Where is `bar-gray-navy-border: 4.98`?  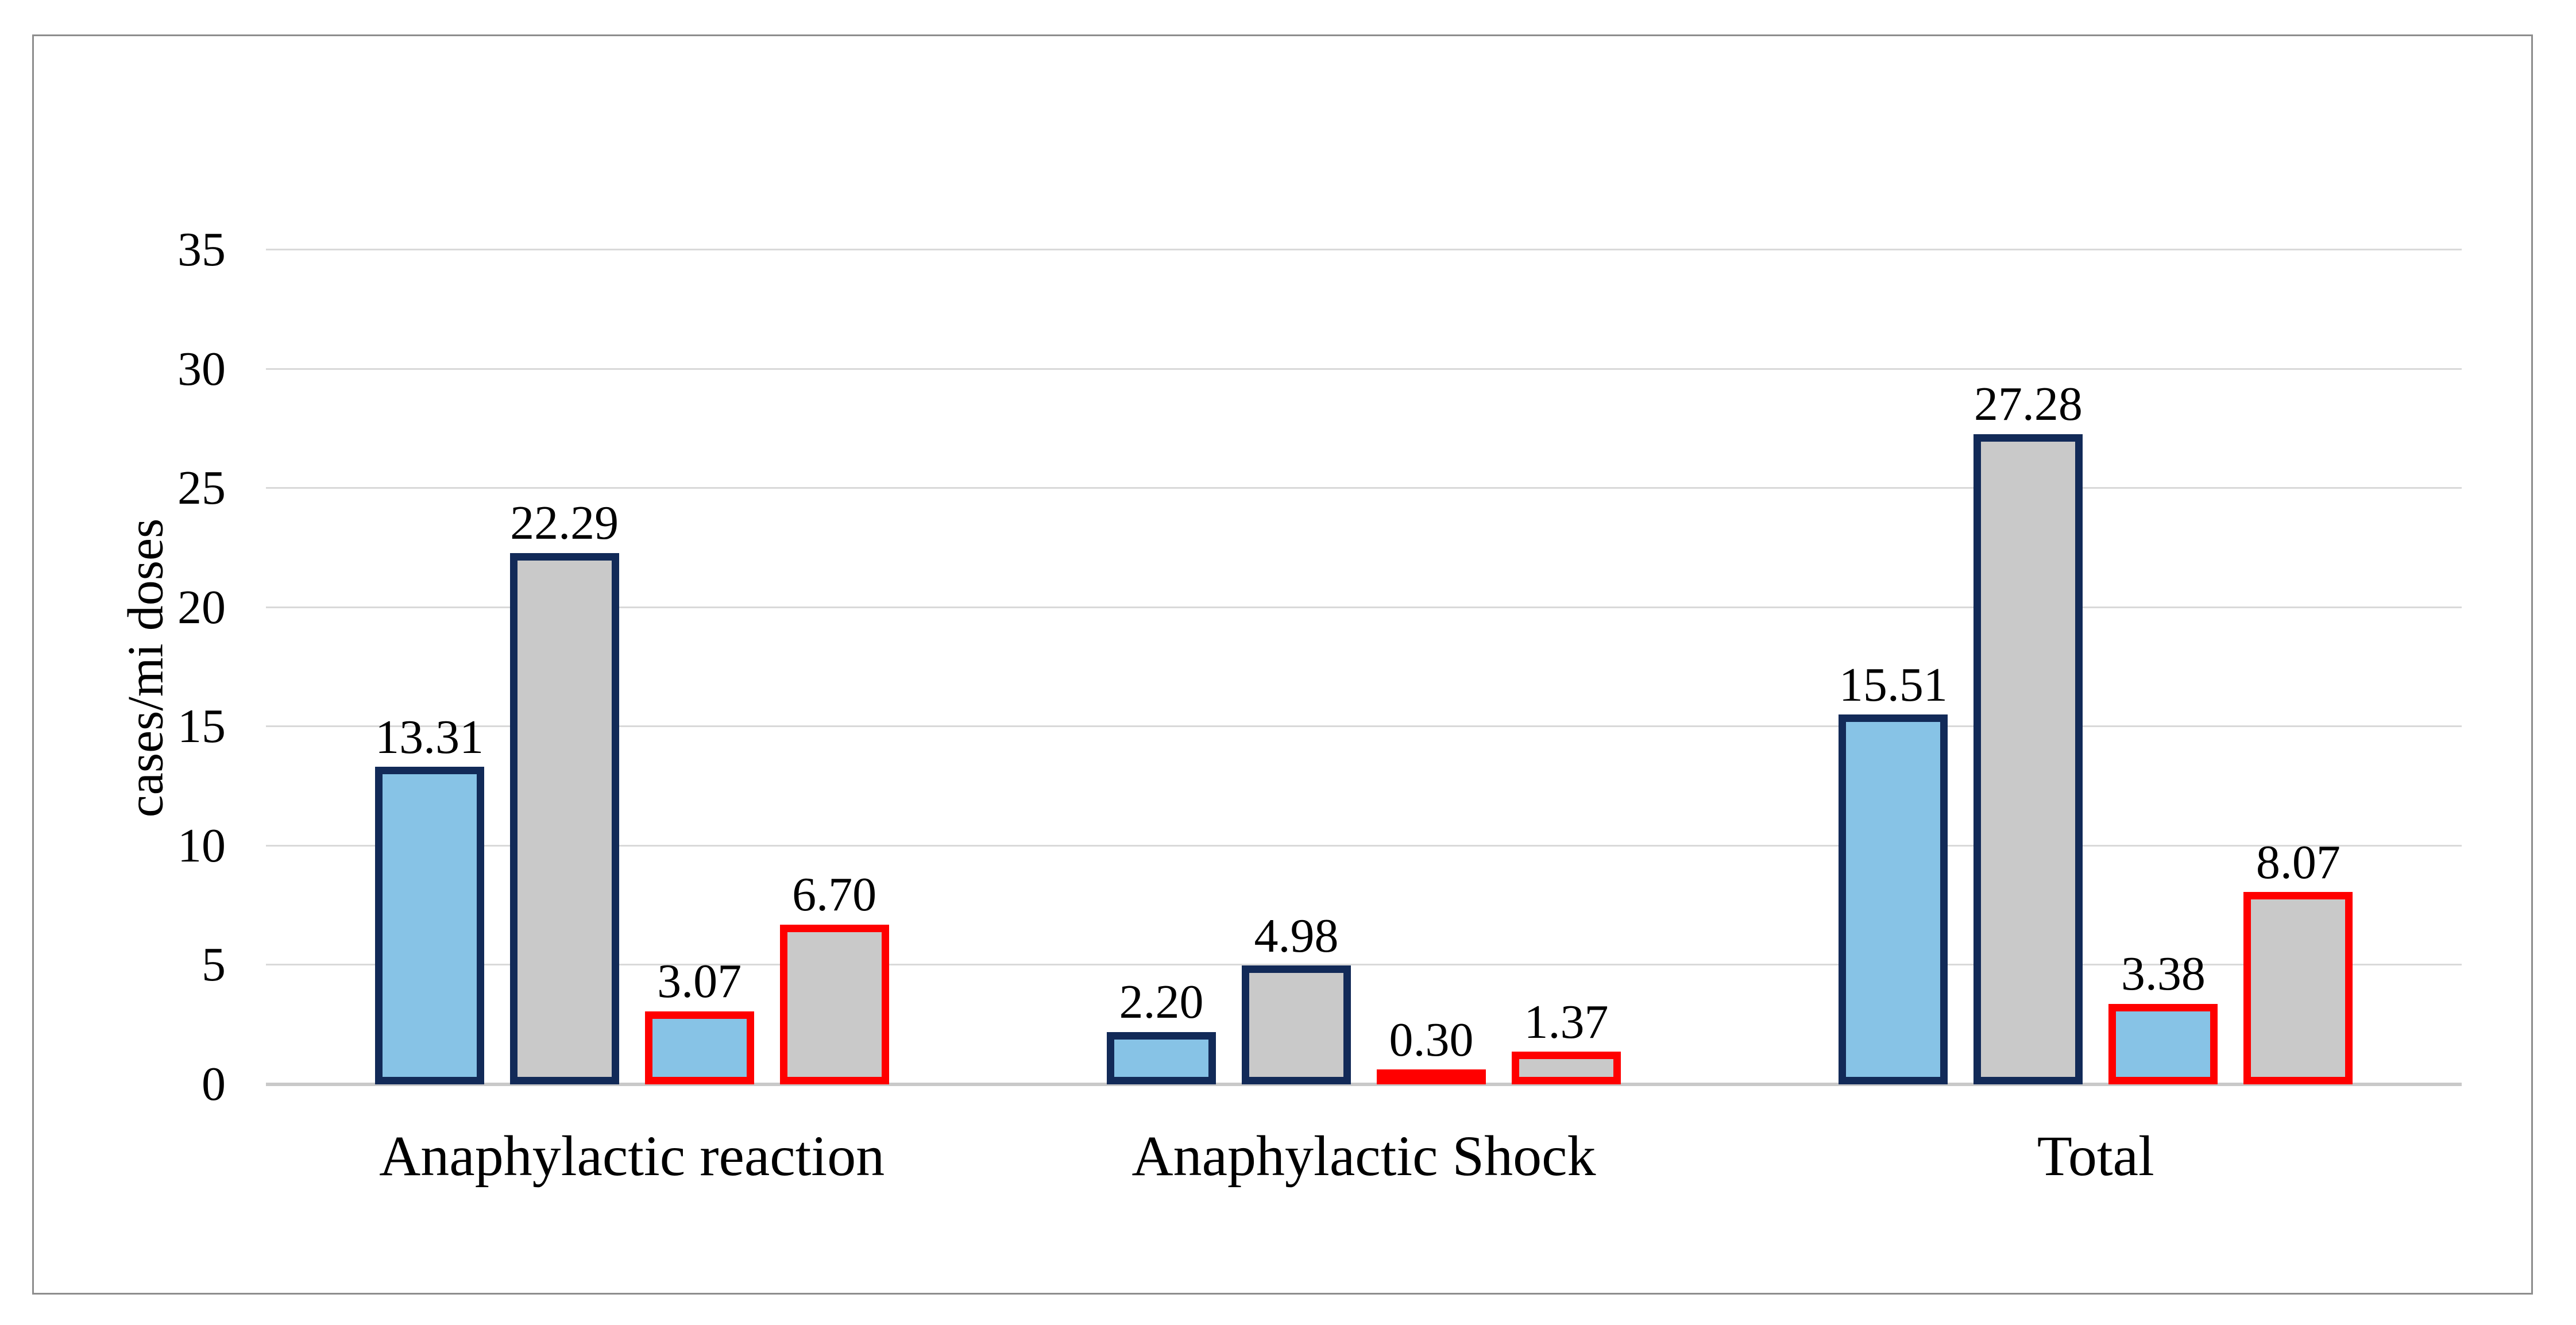
bar-gray-navy-border: 4.98 is located at coordinates (1296, 996).